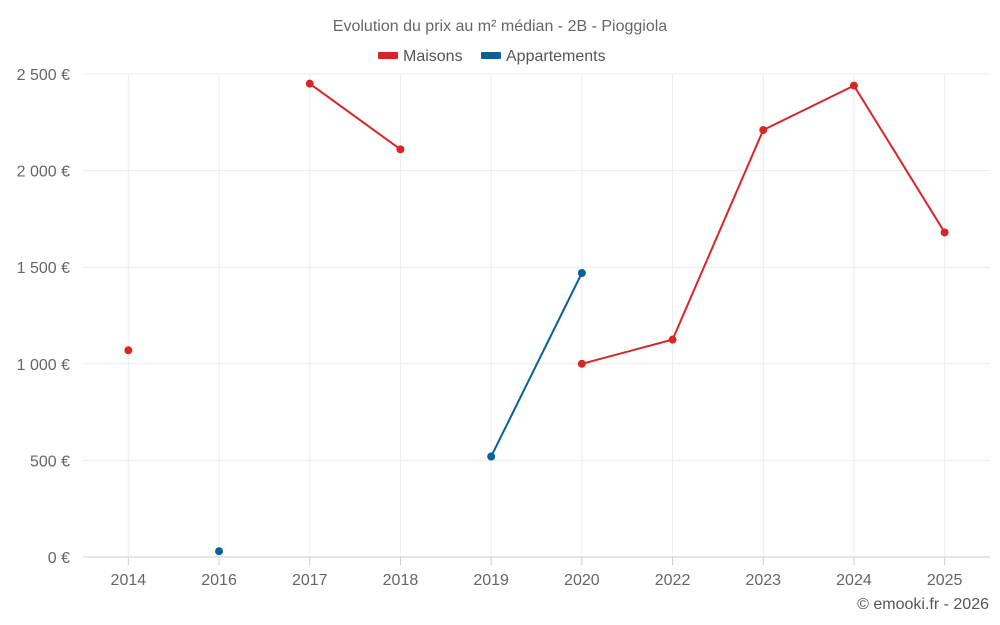  What do you see at coordinates (401, 580) in the screenshot?
I see `x-tick-label: 2018` at bounding box center [401, 580].